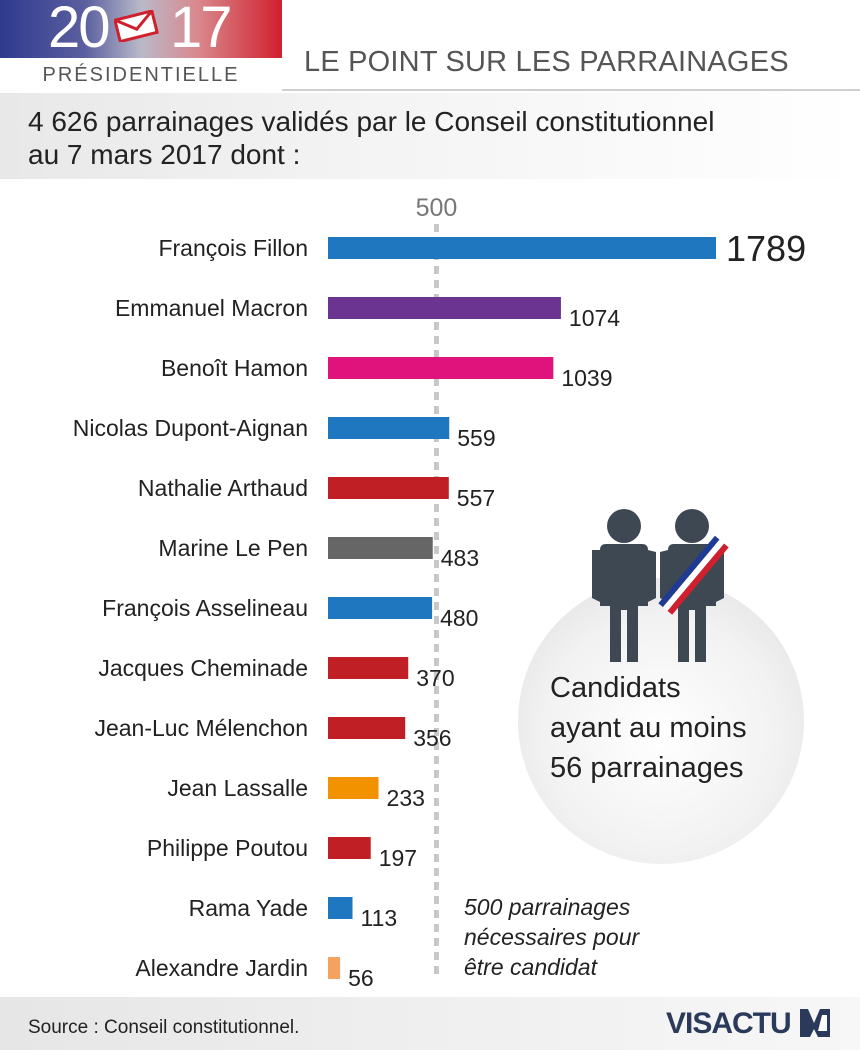 Image resolution: width=860 pixels, height=1050 pixels. I want to click on brand-text-b: ACTU, so click(751, 1023).